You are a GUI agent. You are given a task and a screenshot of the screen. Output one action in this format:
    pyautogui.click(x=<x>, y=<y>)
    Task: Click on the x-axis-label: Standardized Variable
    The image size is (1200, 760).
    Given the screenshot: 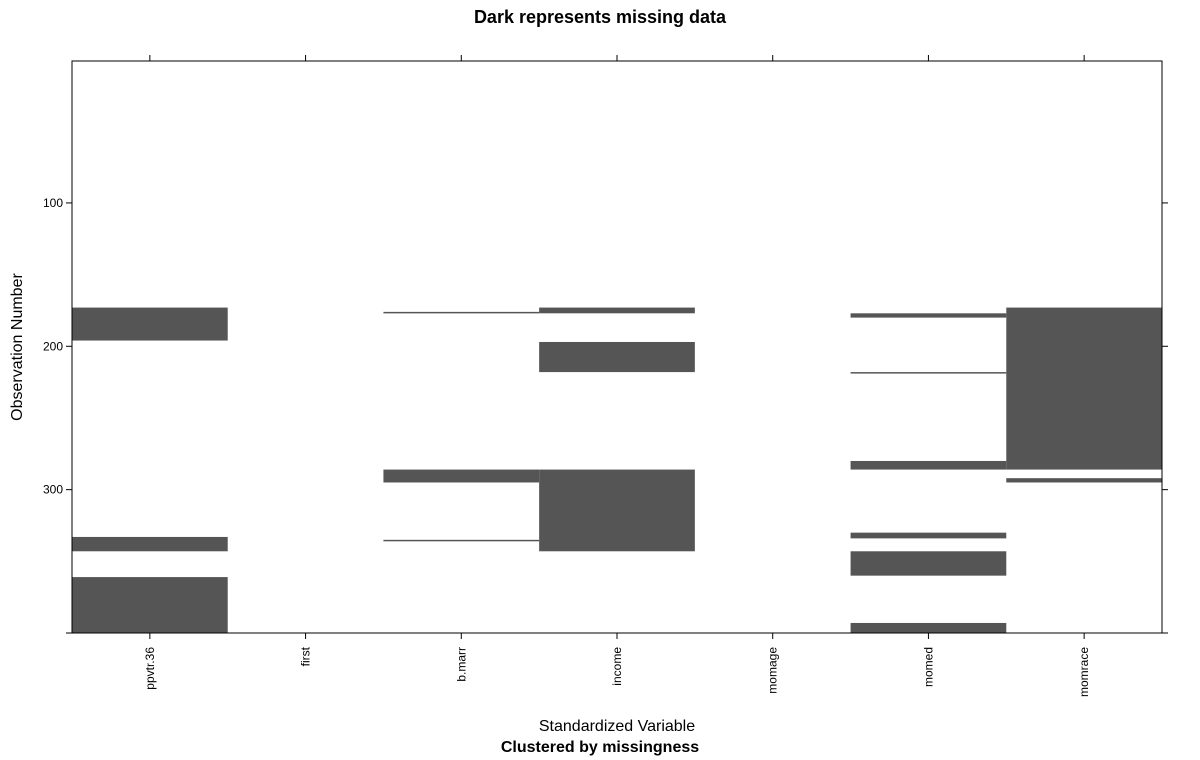 What is the action you would take?
    pyautogui.click(x=617, y=726)
    